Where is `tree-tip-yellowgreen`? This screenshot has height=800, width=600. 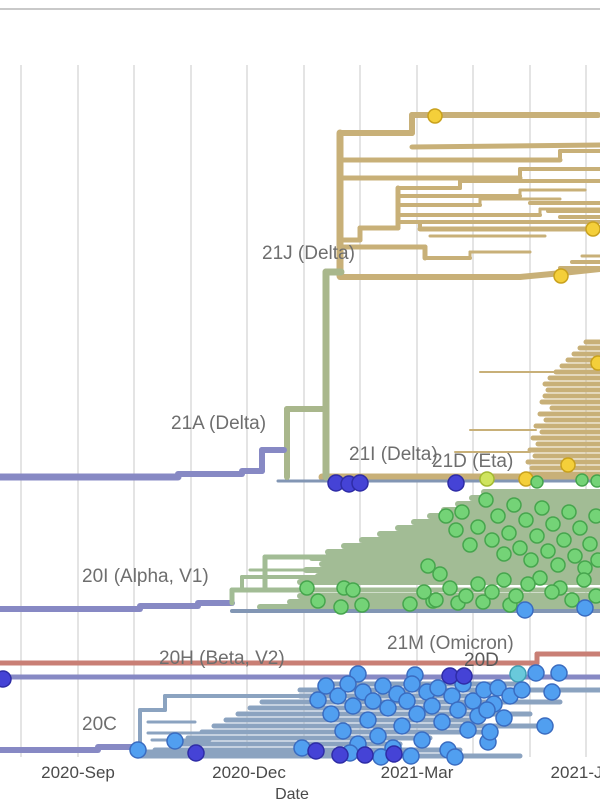
tree-tip-yellowgreen is located at coordinates (487, 479).